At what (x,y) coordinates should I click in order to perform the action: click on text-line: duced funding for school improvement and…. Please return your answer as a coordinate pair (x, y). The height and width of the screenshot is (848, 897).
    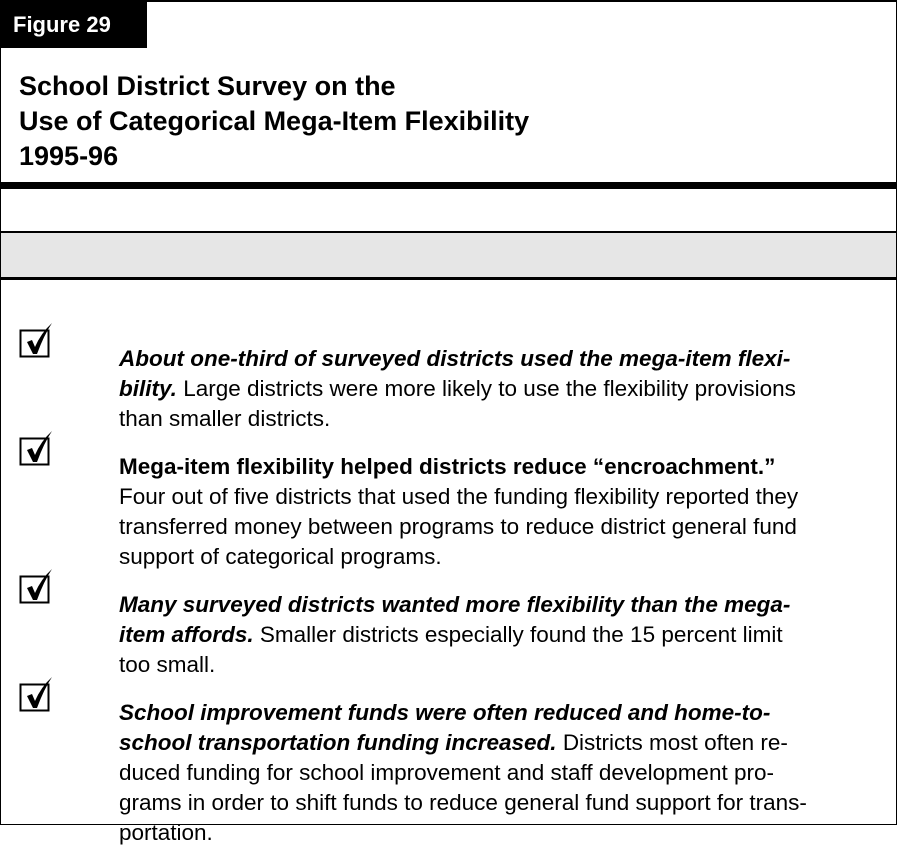
    Looking at the image, I should click on (507, 773).